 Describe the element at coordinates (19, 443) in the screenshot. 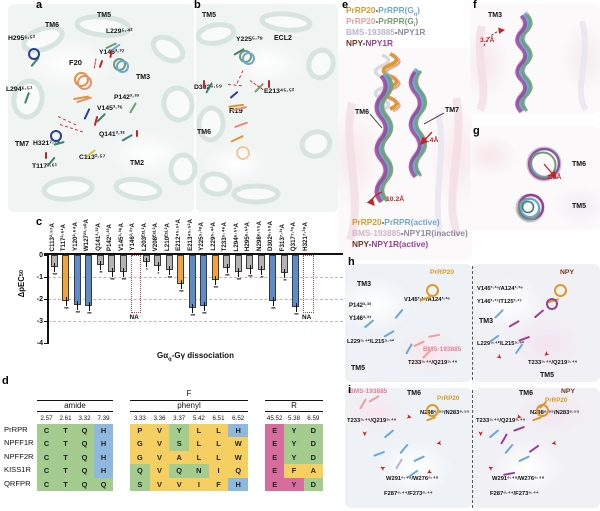

I see `receptor-name: NPFF1R` at that location.